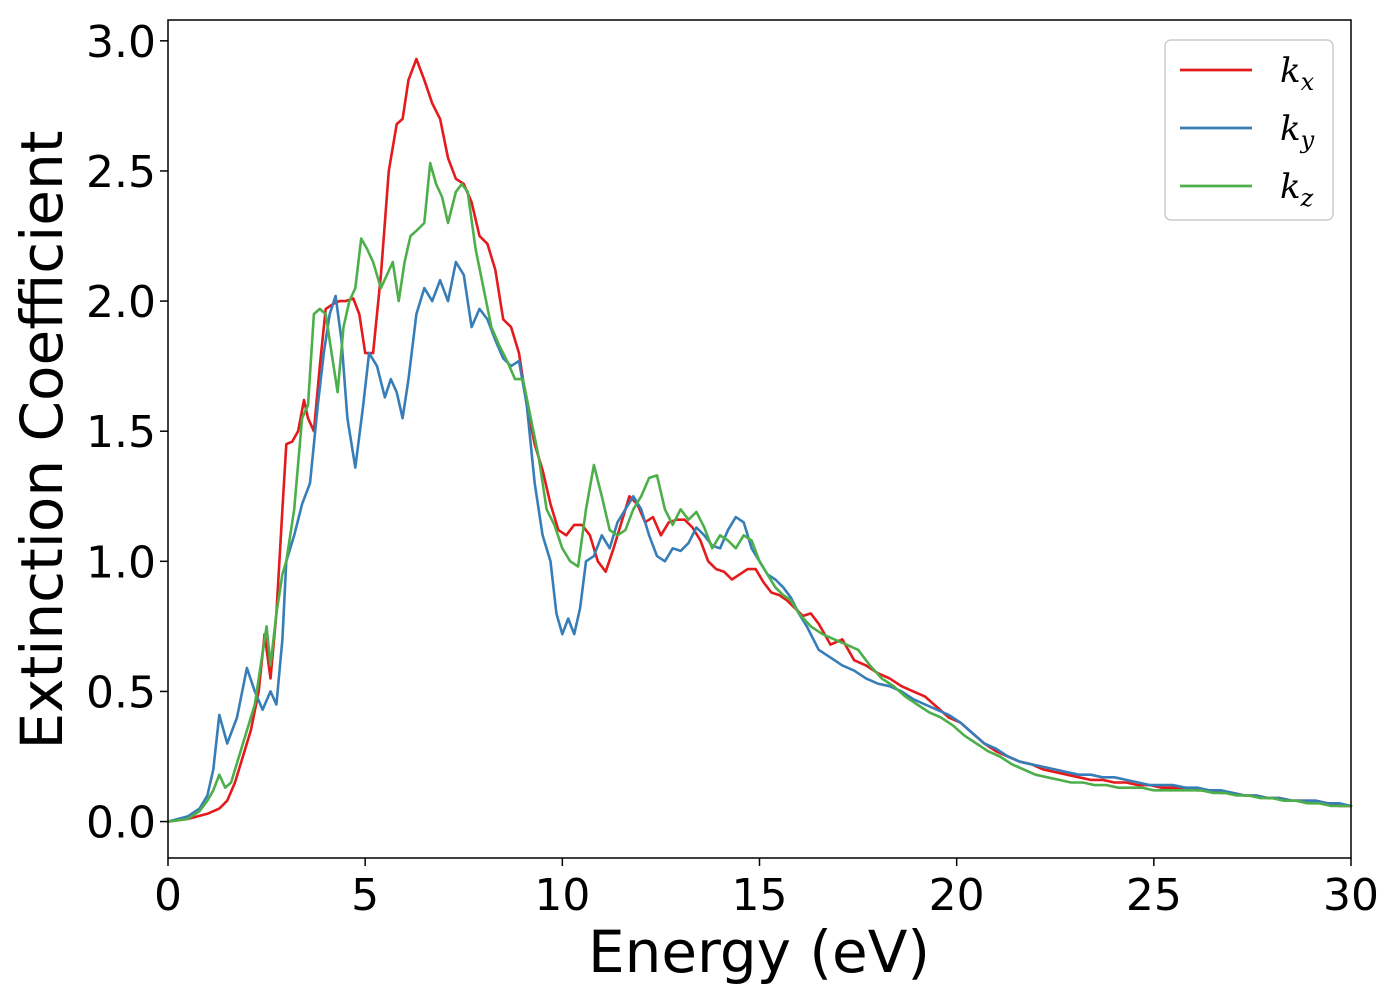 This screenshot has width=1400, height=1000. I want to click on y-tick-label: 2.5, so click(121, 172).